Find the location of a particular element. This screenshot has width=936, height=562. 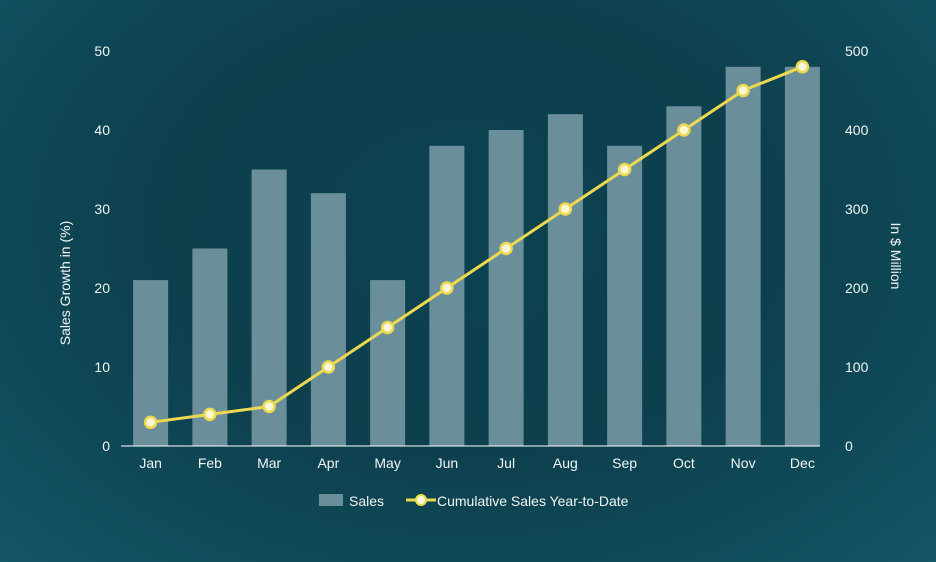

legend-cumulative-label: Cumulative Sales Year-to-Date is located at coordinates (533, 501).